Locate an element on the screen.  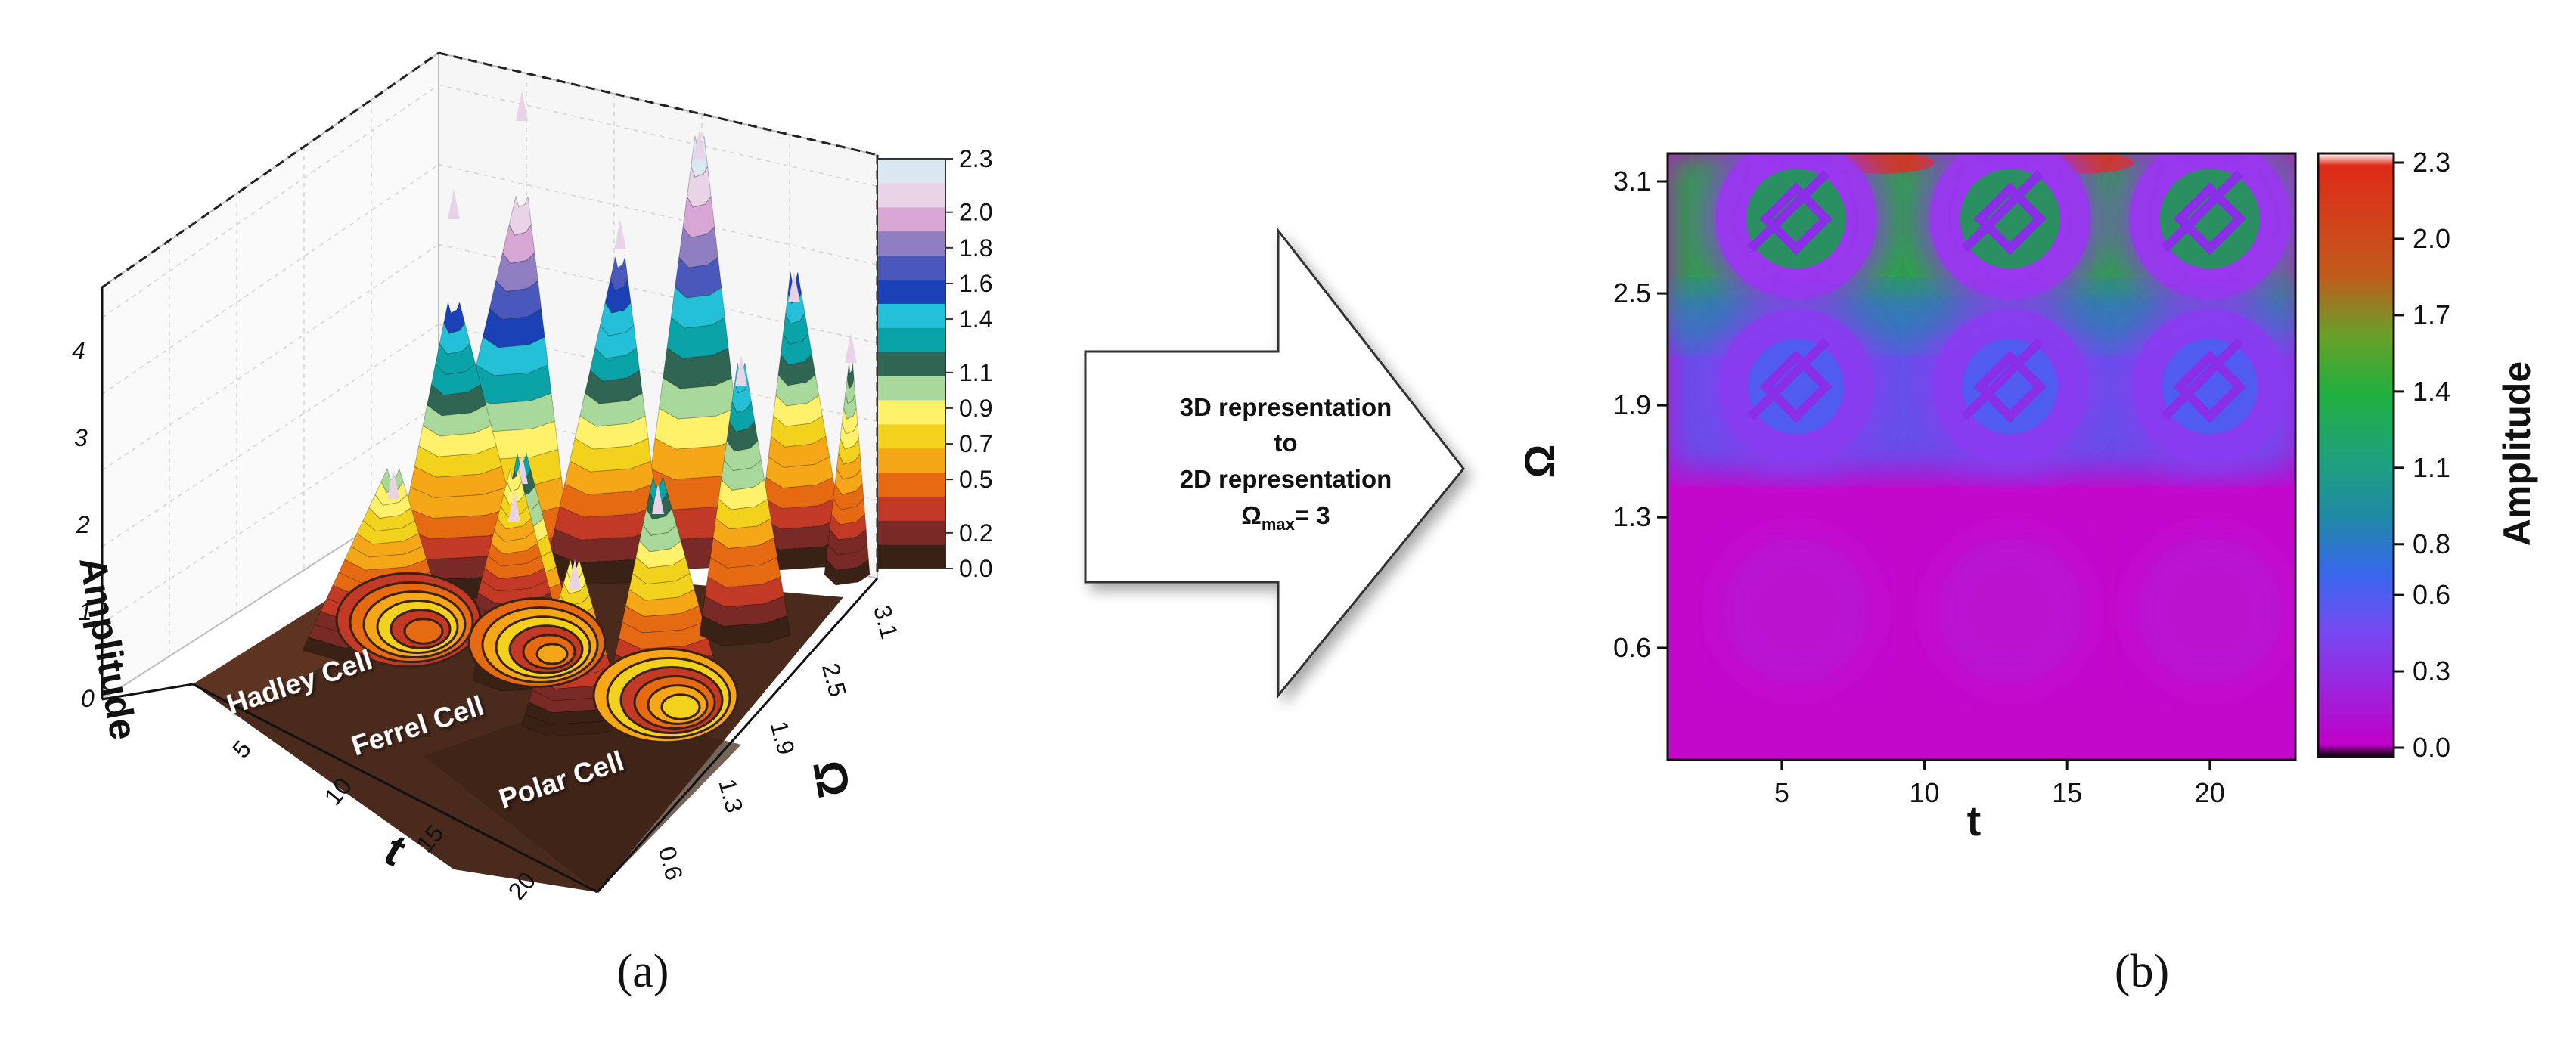
colorbar-a-tick-label: 1.8 is located at coordinates (975, 248).